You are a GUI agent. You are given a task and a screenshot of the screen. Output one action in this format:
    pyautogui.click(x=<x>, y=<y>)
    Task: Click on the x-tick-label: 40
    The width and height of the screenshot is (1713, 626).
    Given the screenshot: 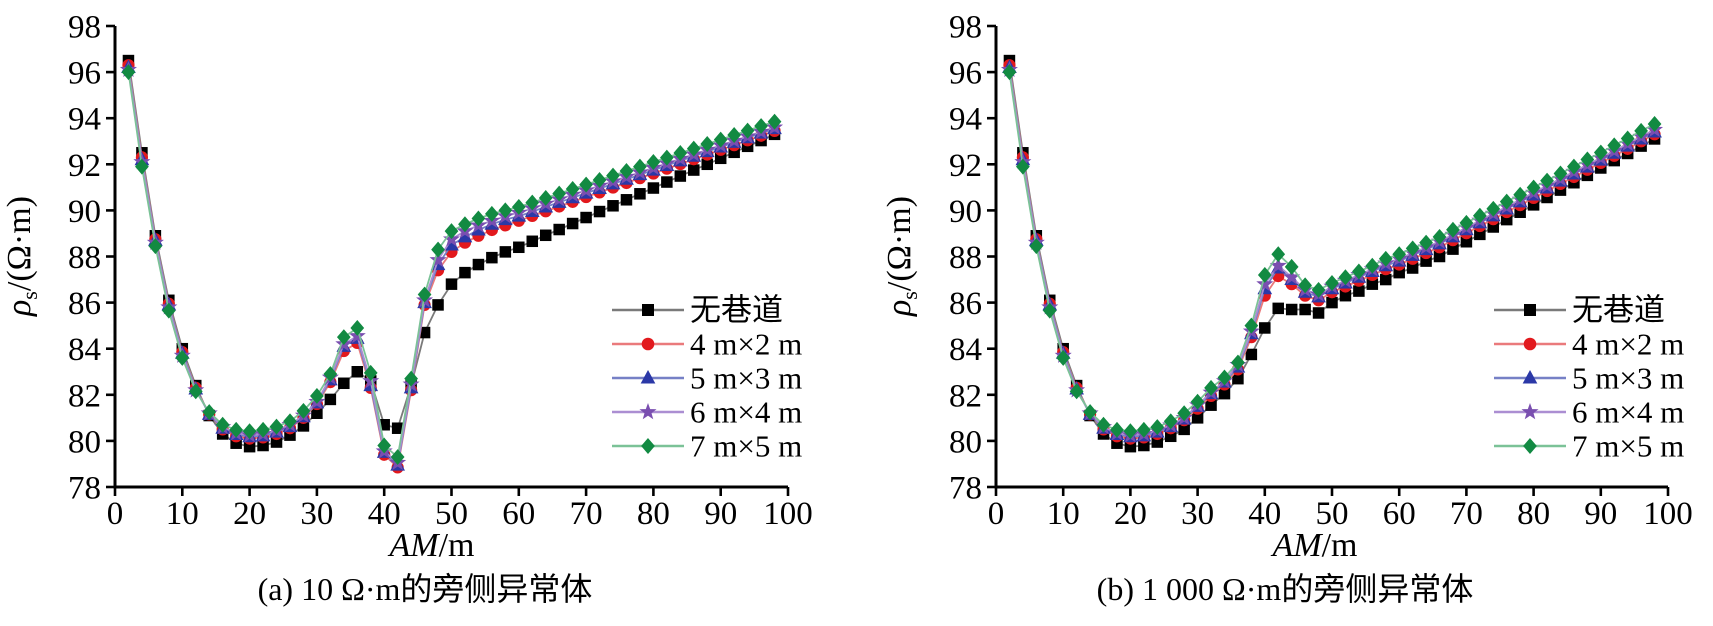 What is the action you would take?
    pyautogui.click(x=1264, y=514)
    